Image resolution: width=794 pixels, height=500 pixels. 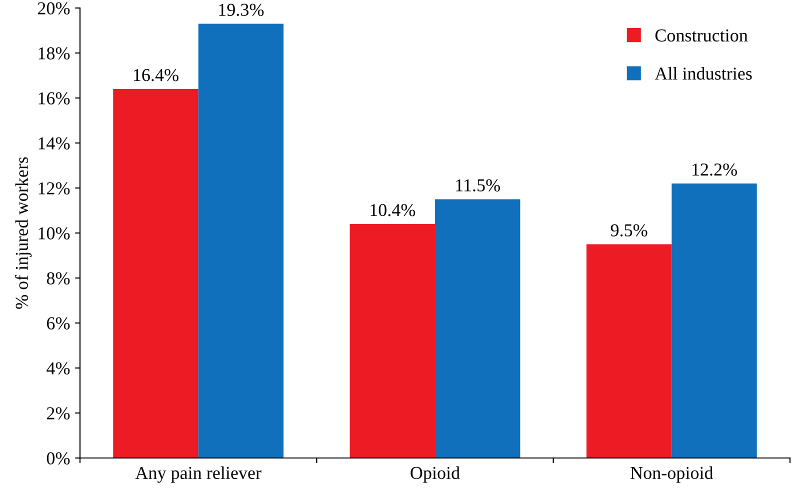 I want to click on x-tick-label: Any pain reliever, so click(x=198, y=474).